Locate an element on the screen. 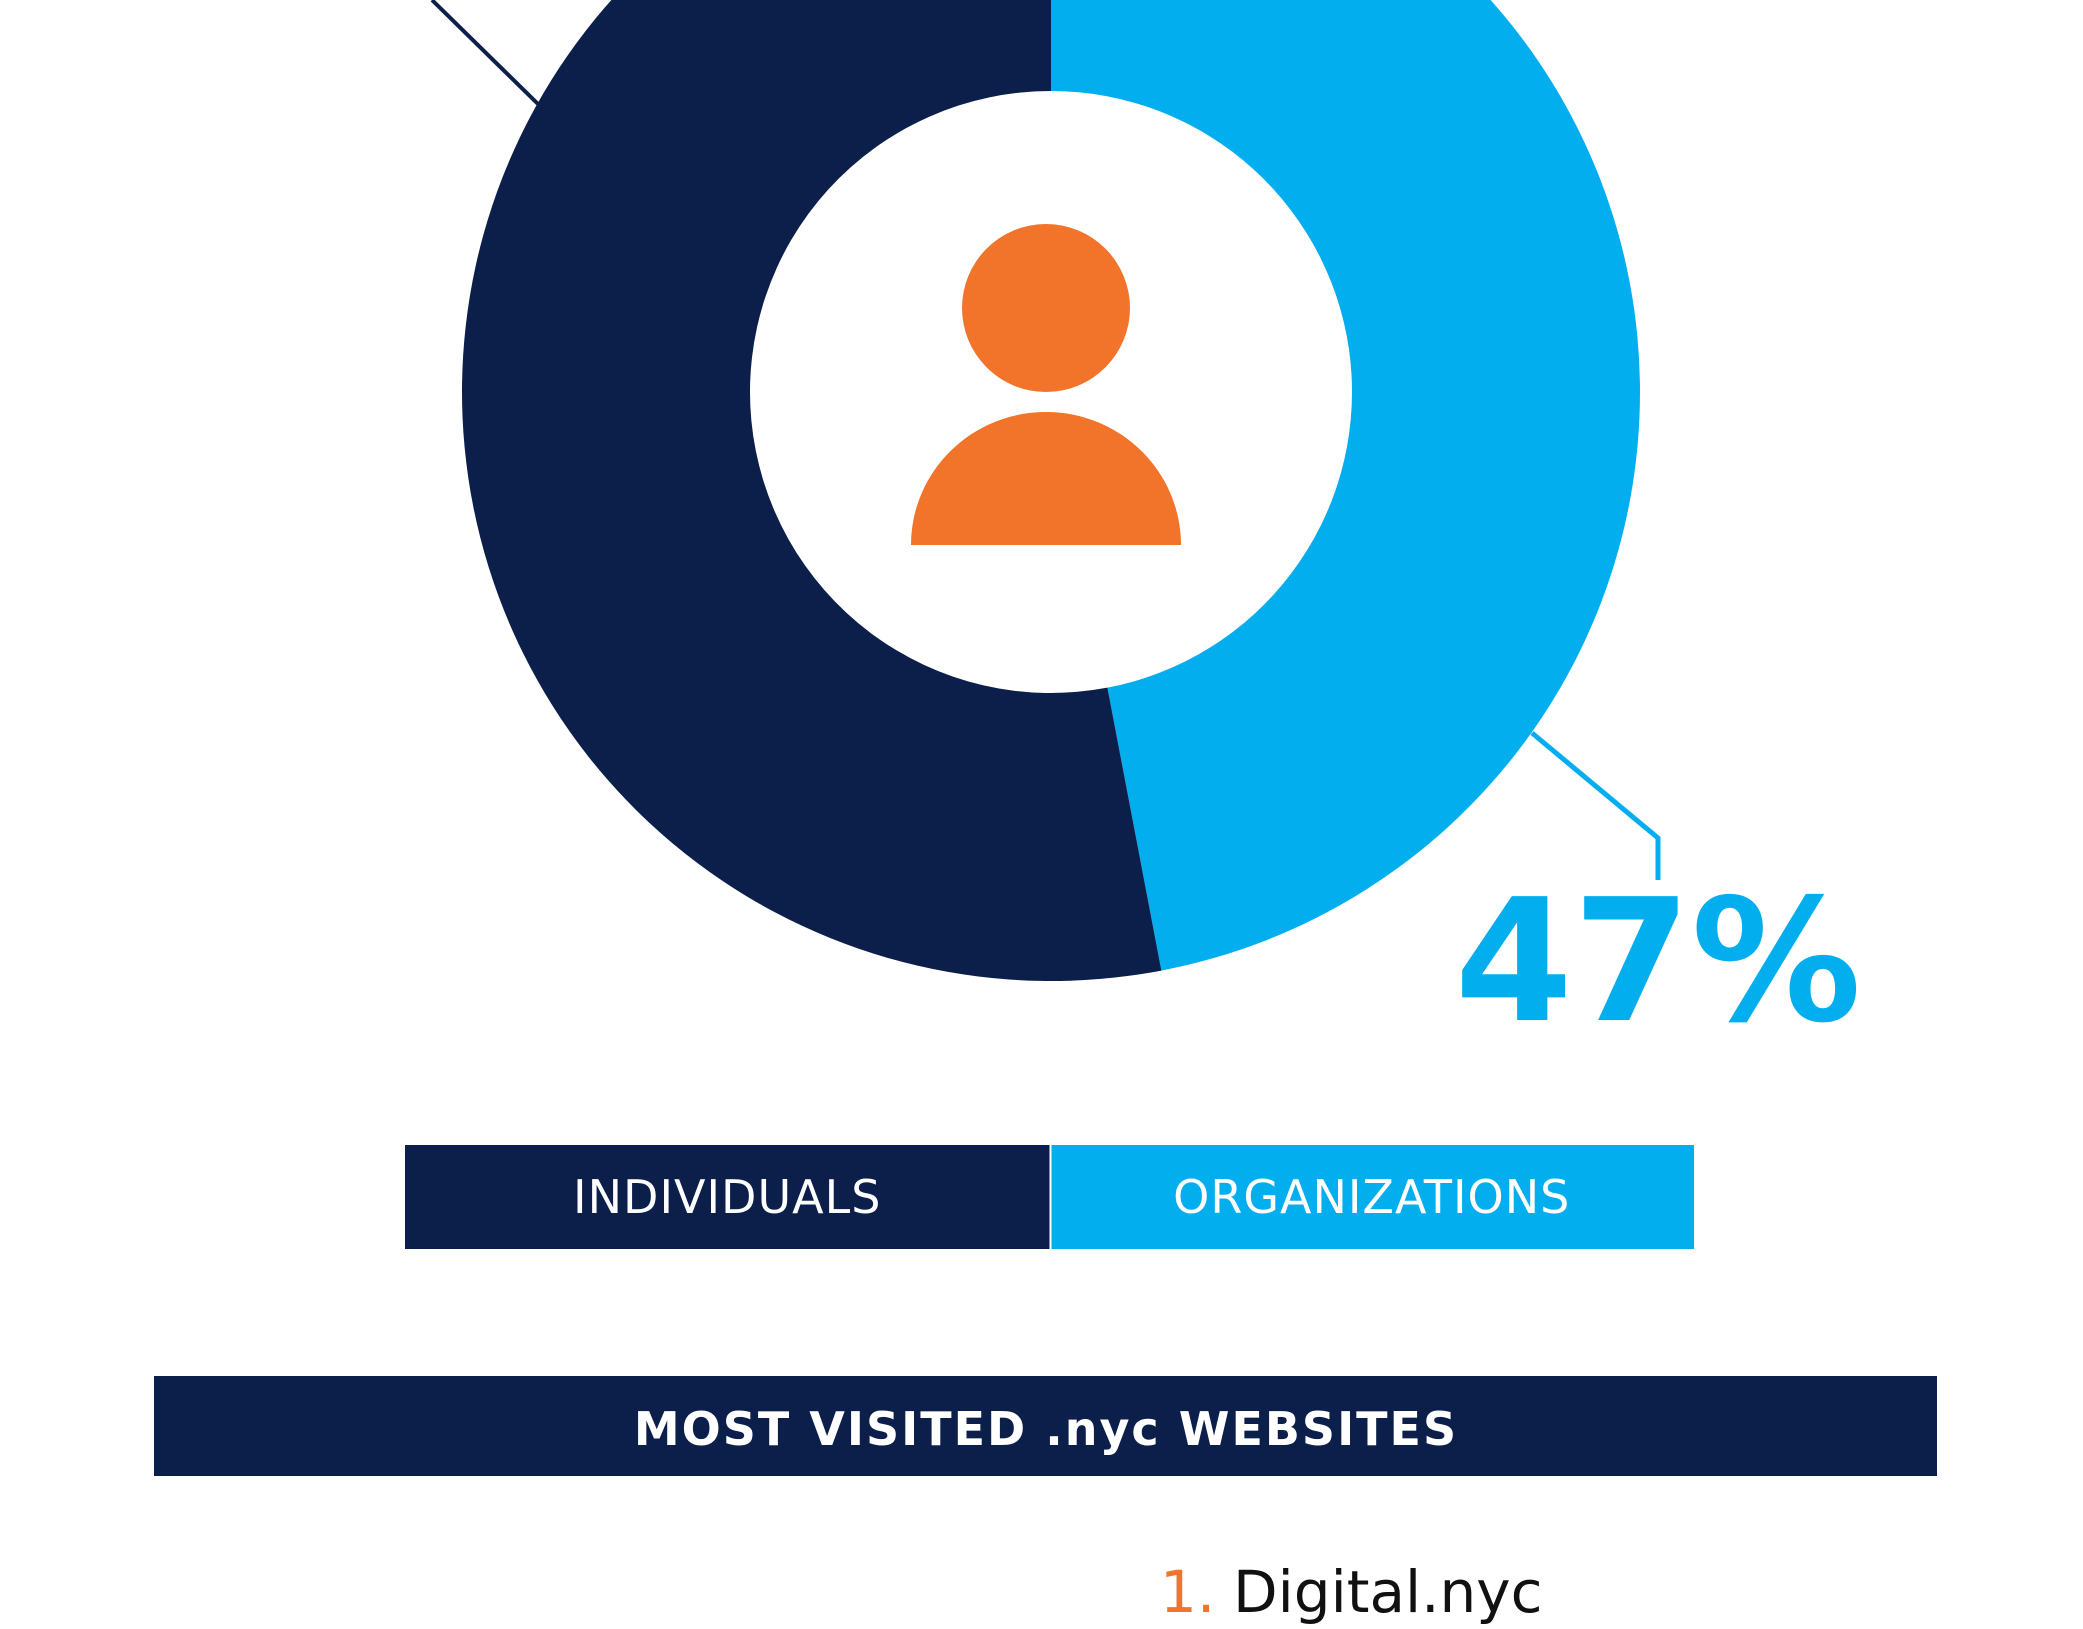  banner is located at coordinates (1045, 1426).